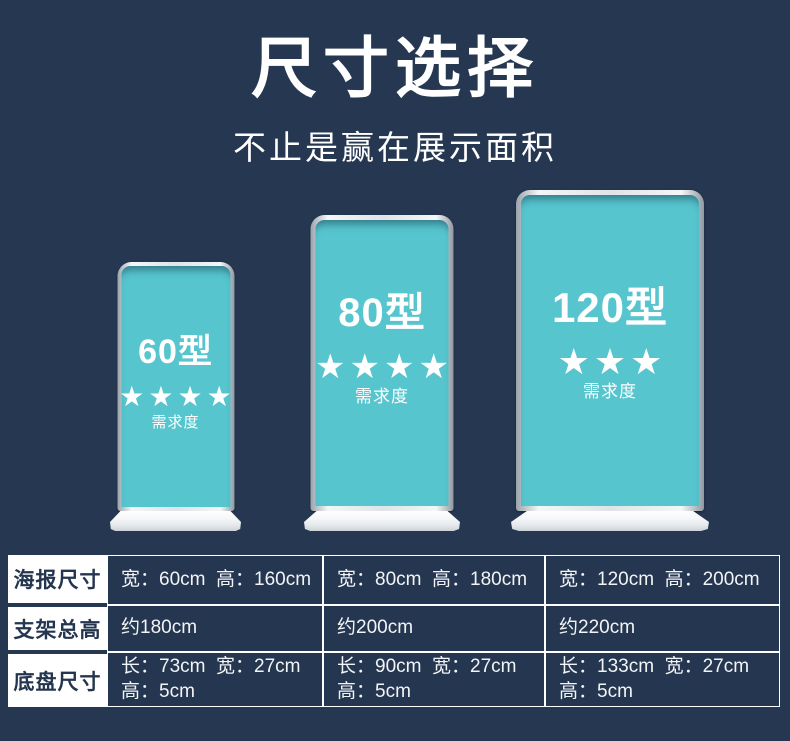 The width and height of the screenshot is (790, 741). Describe the element at coordinates (57, 628) in the screenshot. I see `row-header-total-height: 支架总高` at that location.